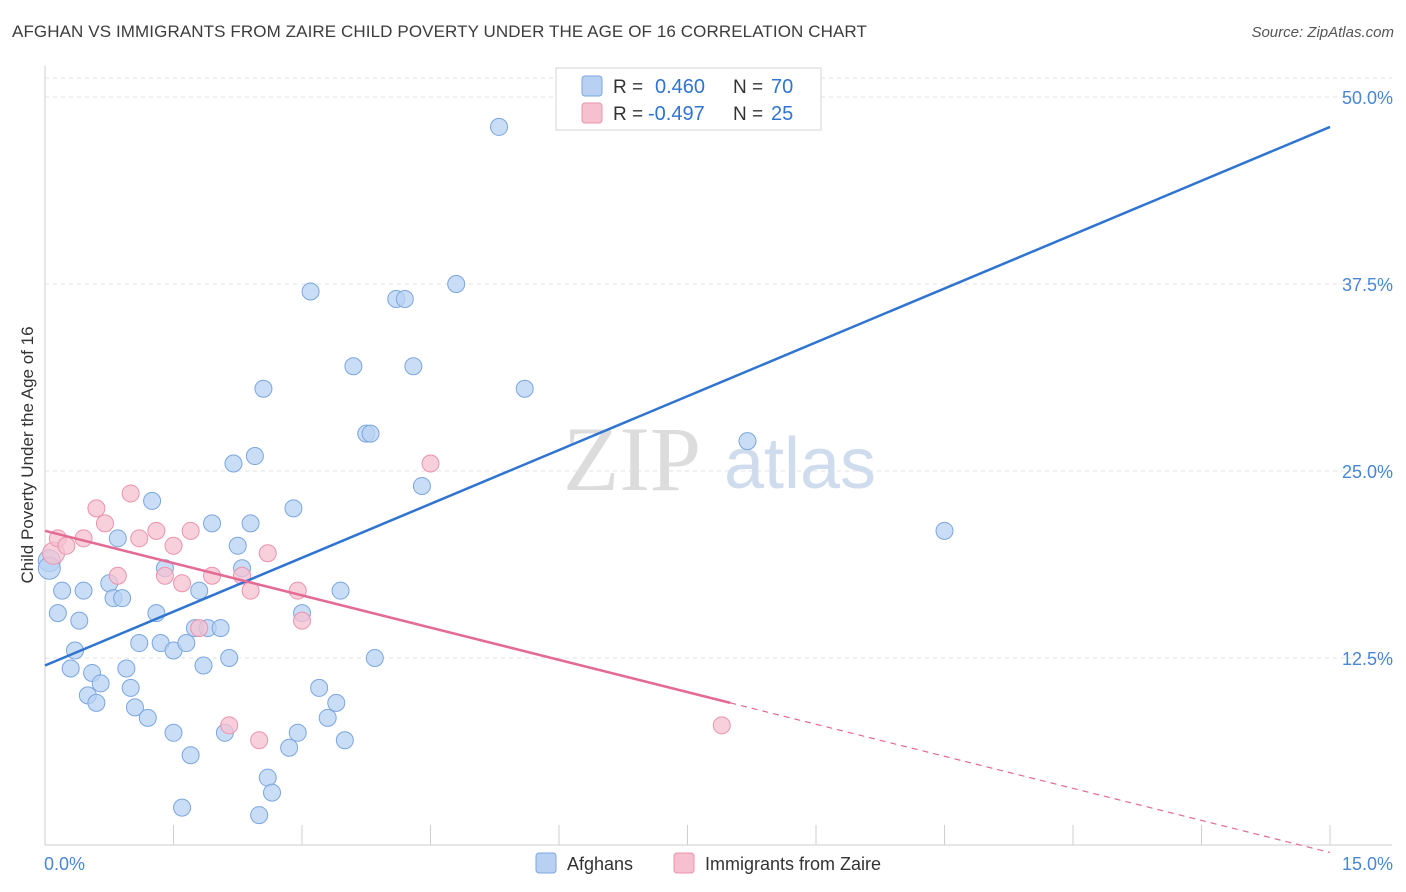 Image resolution: width=1406 pixels, height=892 pixels. Describe the element at coordinates (592, 113) in the screenshot. I see `legend-swatch-zaire` at that location.